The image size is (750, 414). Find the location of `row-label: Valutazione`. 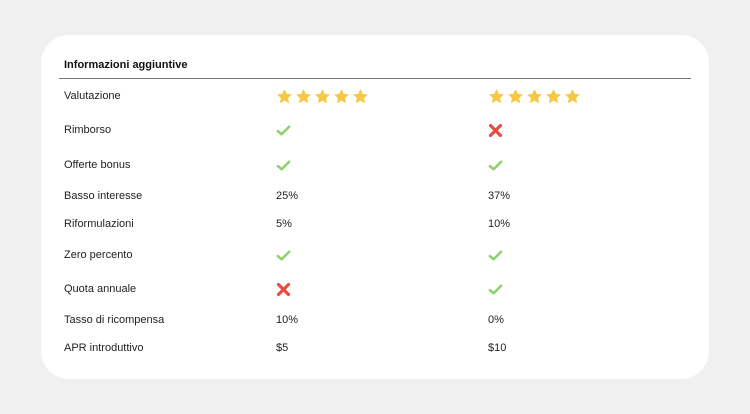

row-label: Valutazione is located at coordinates (92, 96).